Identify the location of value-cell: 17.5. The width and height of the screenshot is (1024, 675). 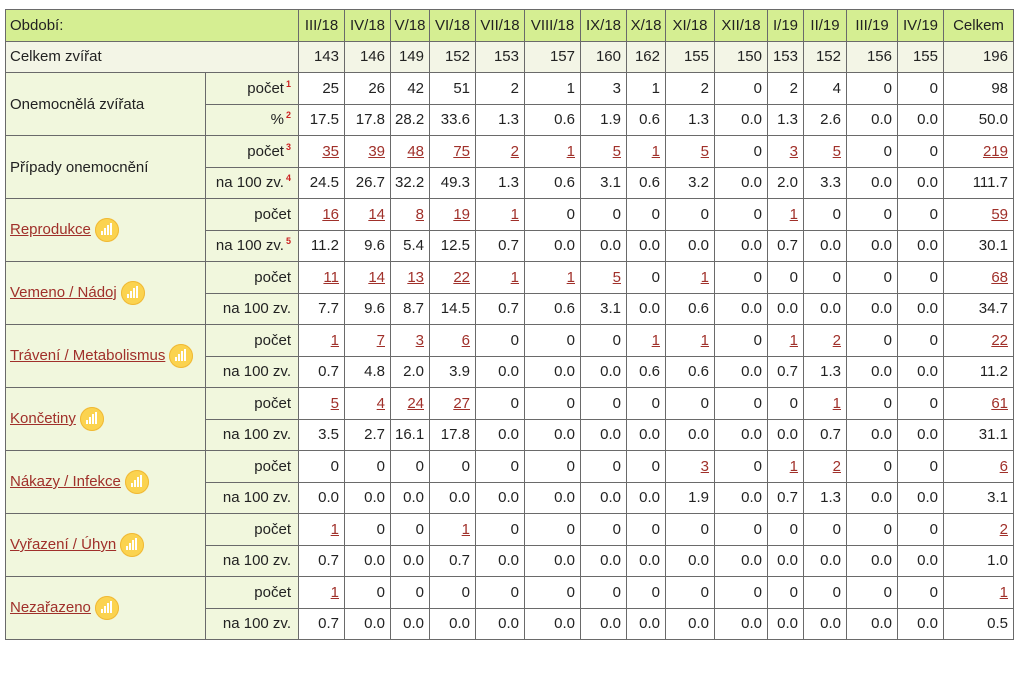
(321, 119).